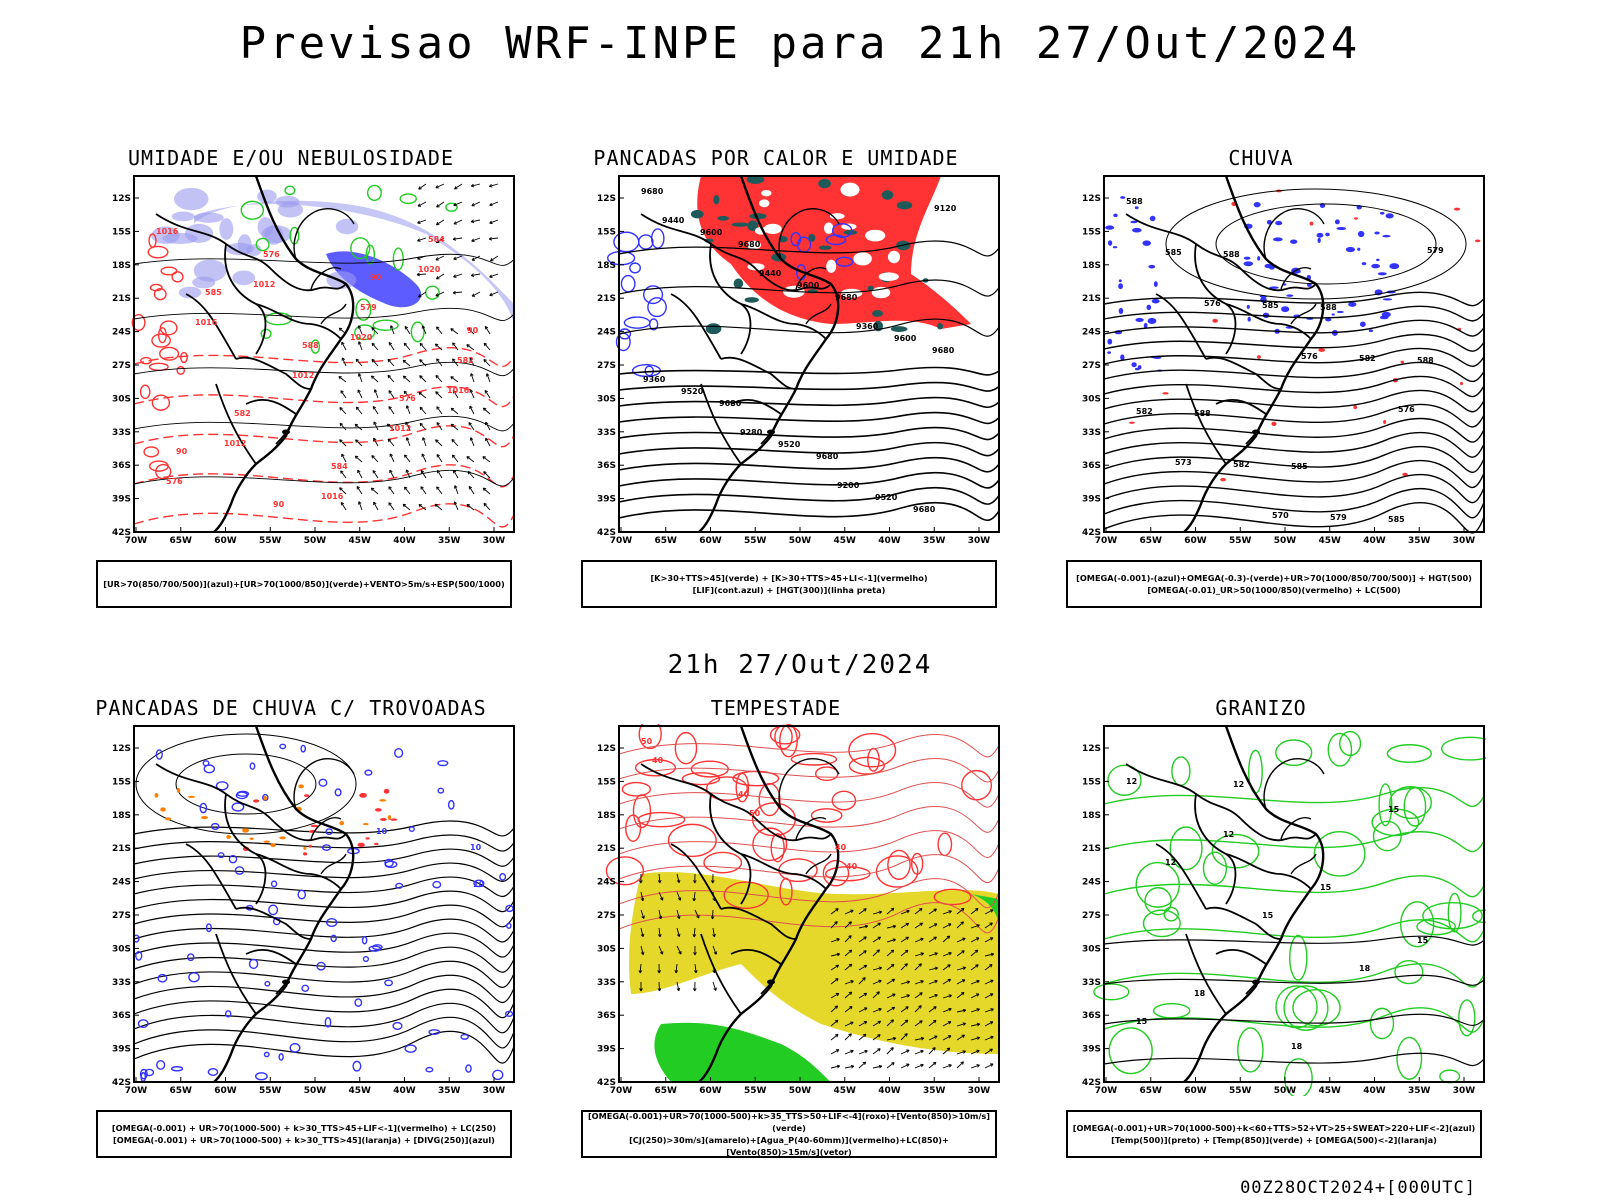 The width and height of the screenshot is (1600, 1200). Describe the element at coordinates (621, 1091) in the screenshot. I see `lon-tick-label: 70W` at that location.